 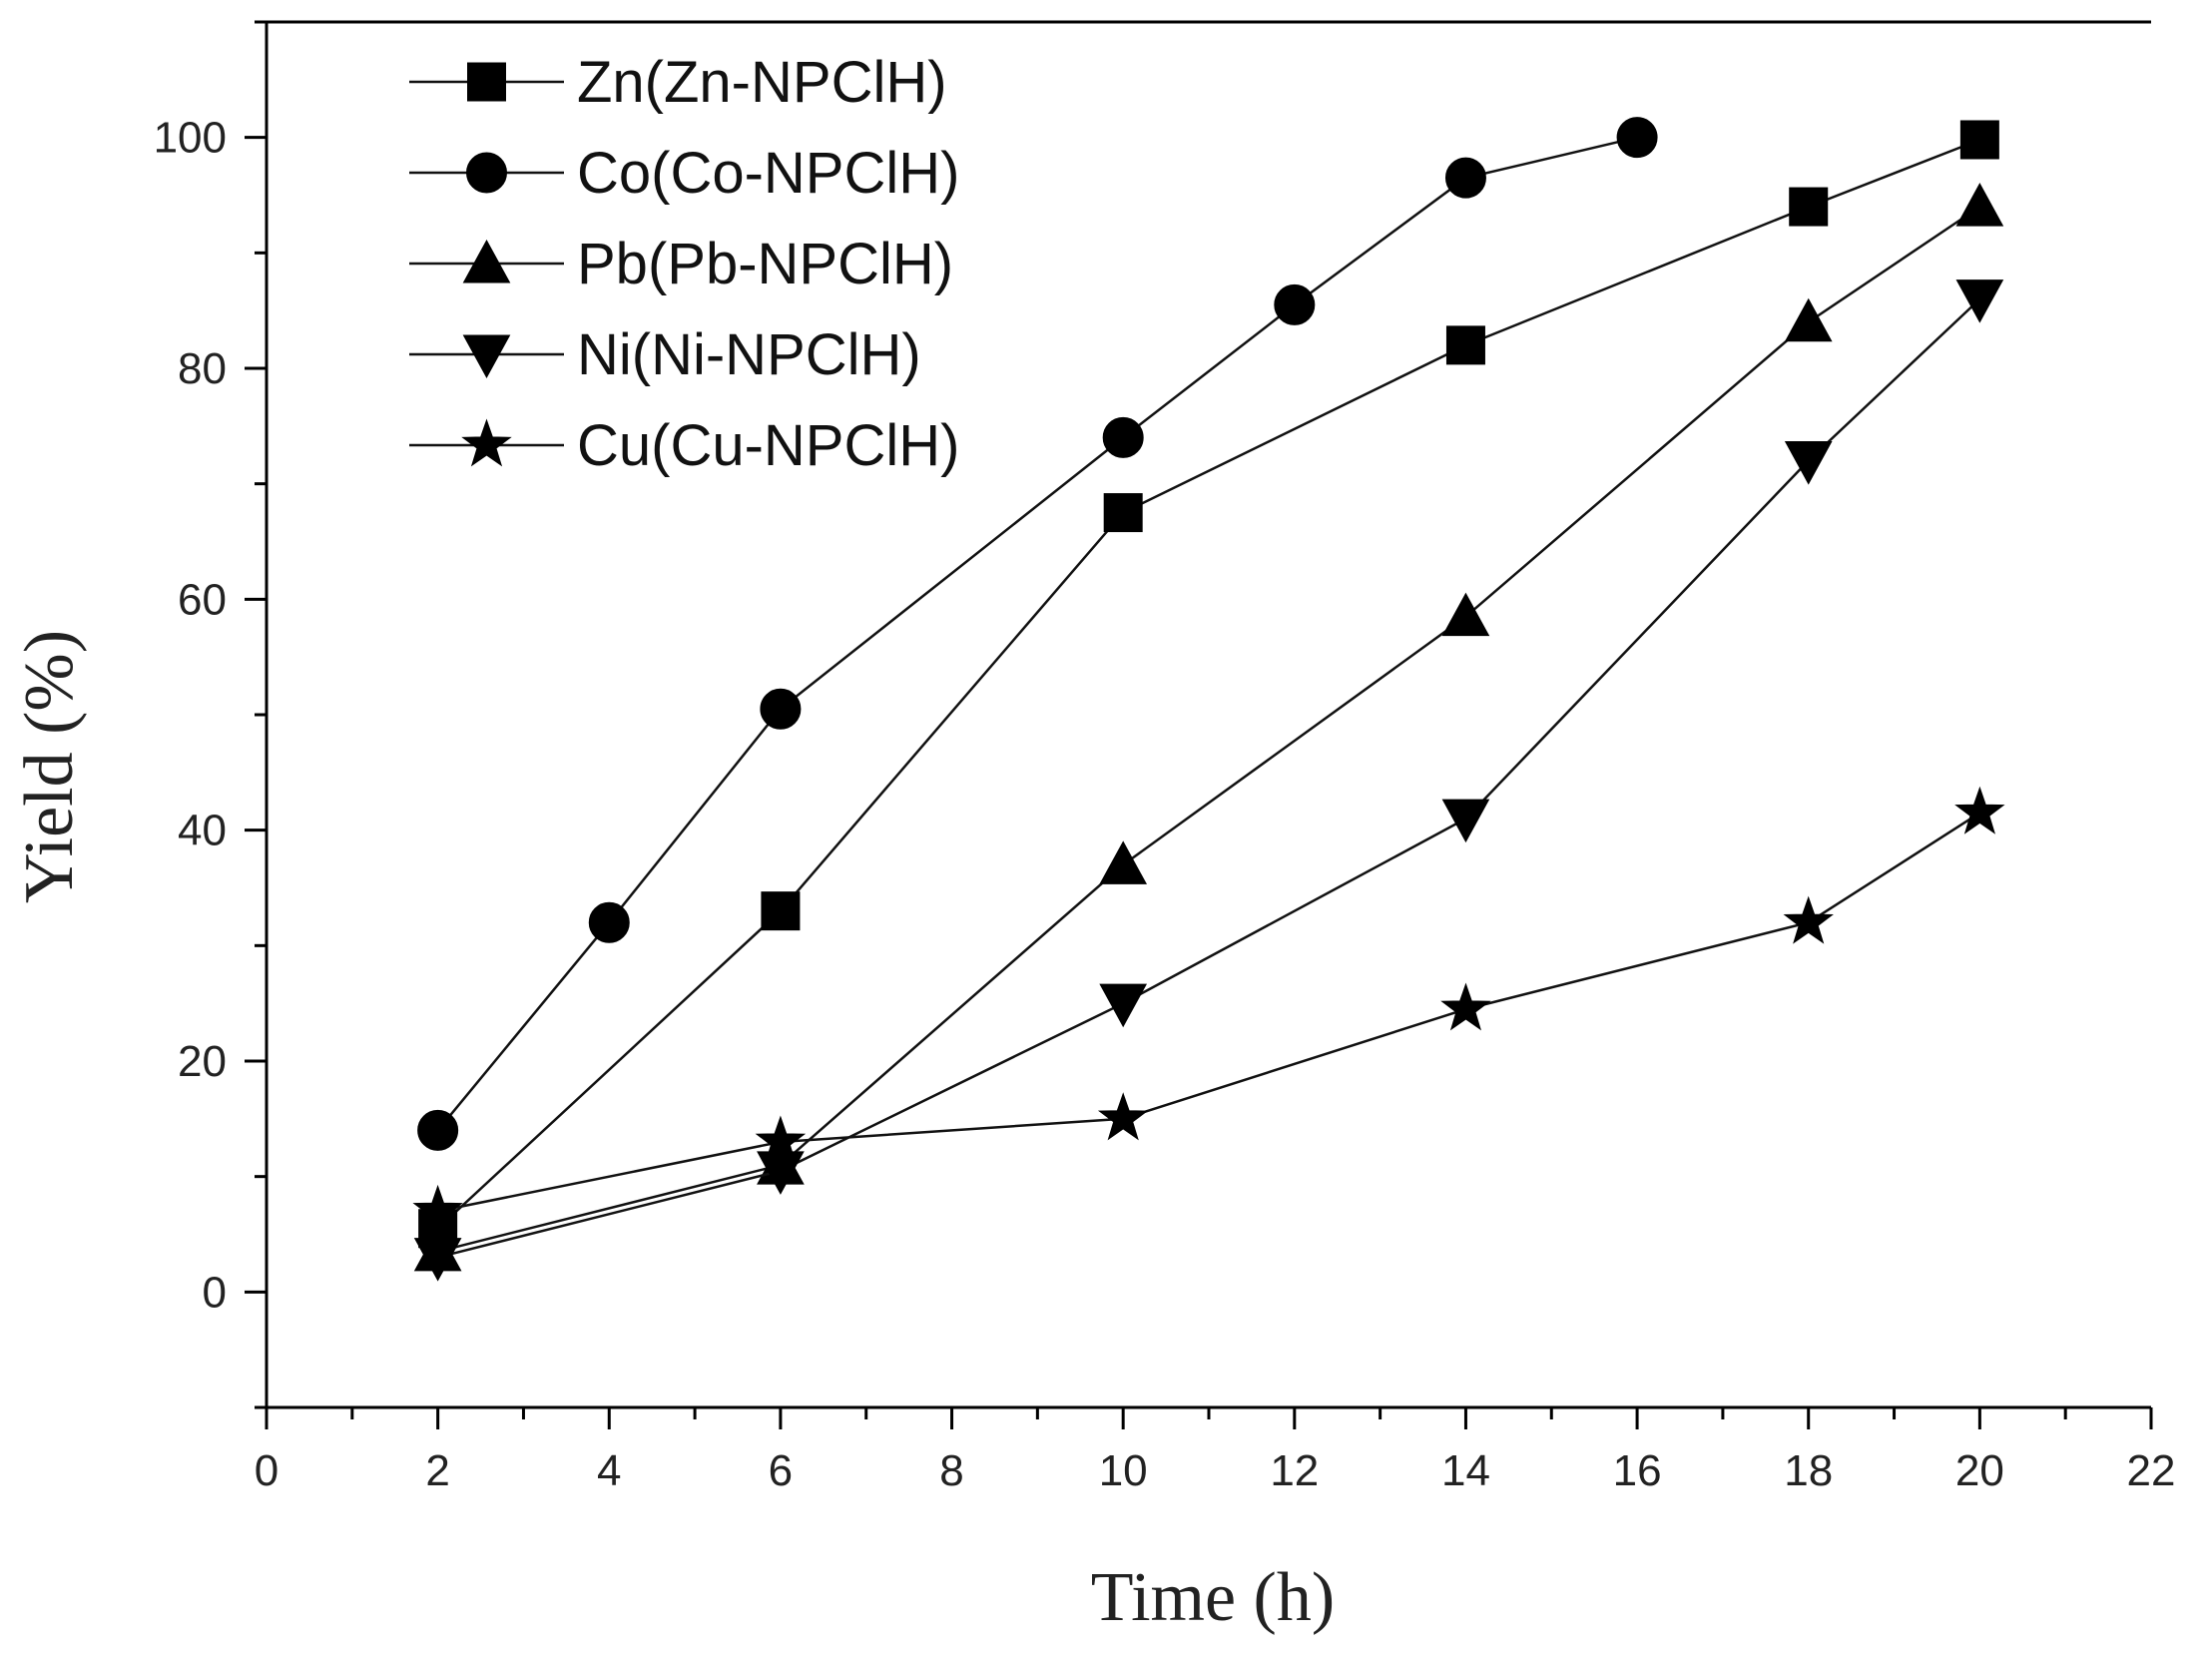 I want to click on legend-label: Zn(Zn-NPClH), so click(x=762, y=82).